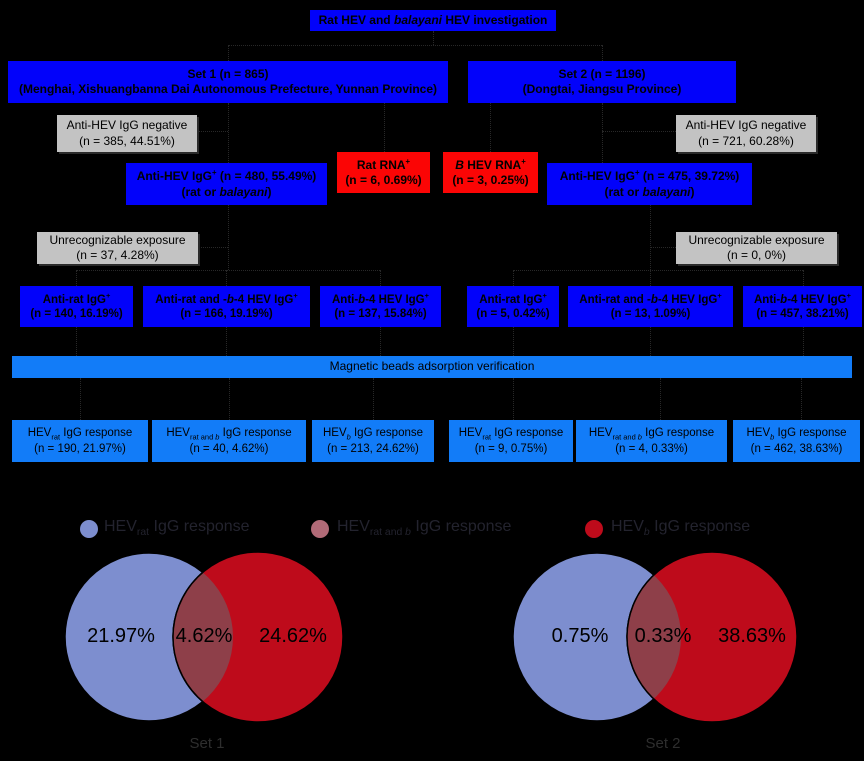 The image size is (864, 761). I want to click on unrecognizable-right-line2: (n = 0, 0%), so click(756, 255).